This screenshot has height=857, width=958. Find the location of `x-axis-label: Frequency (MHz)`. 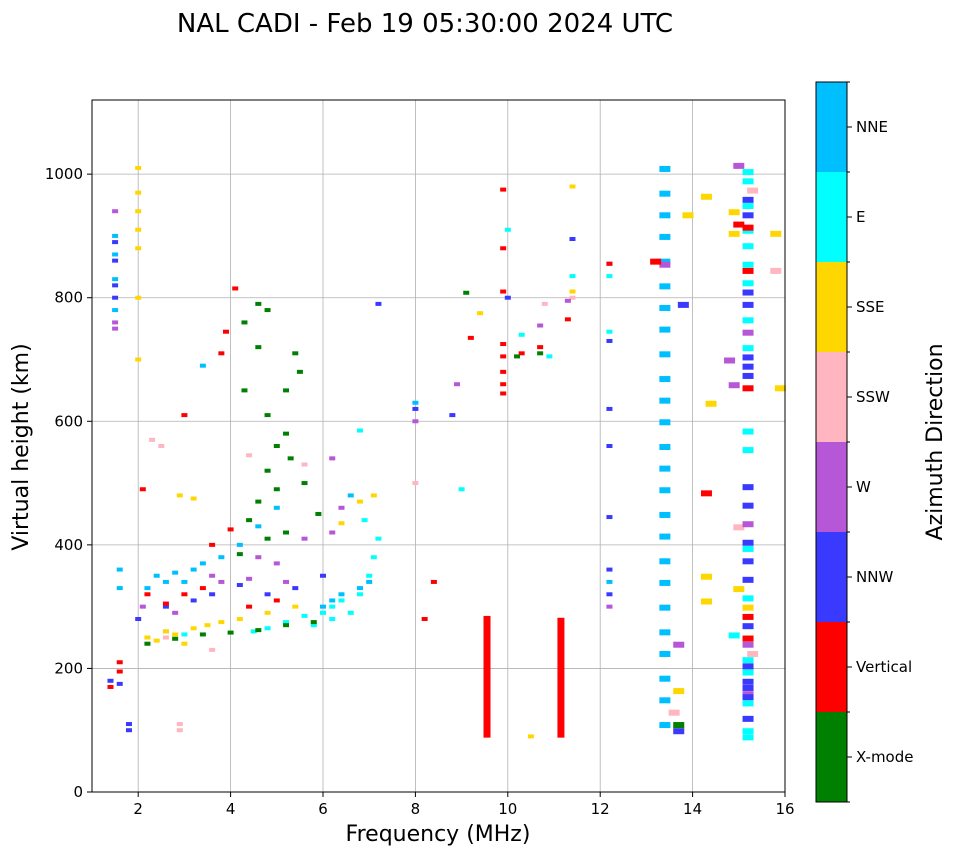

x-axis-label: Frequency (MHz) is located at coordinates (438, 834).